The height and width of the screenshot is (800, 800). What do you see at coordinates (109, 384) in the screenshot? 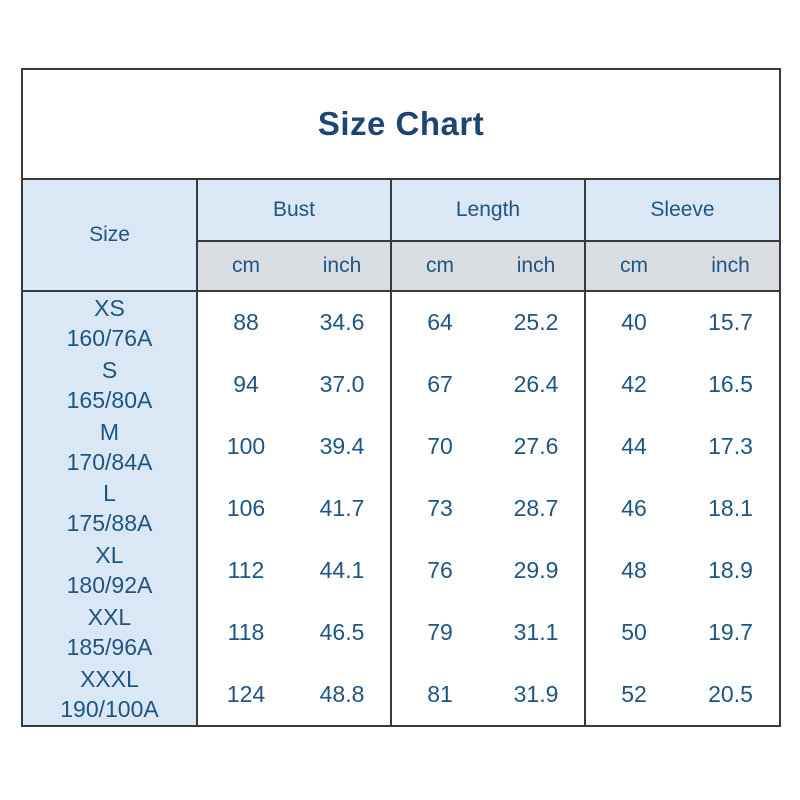
I see `size-cell: S 165/80A` at bounding box center [109, 384].